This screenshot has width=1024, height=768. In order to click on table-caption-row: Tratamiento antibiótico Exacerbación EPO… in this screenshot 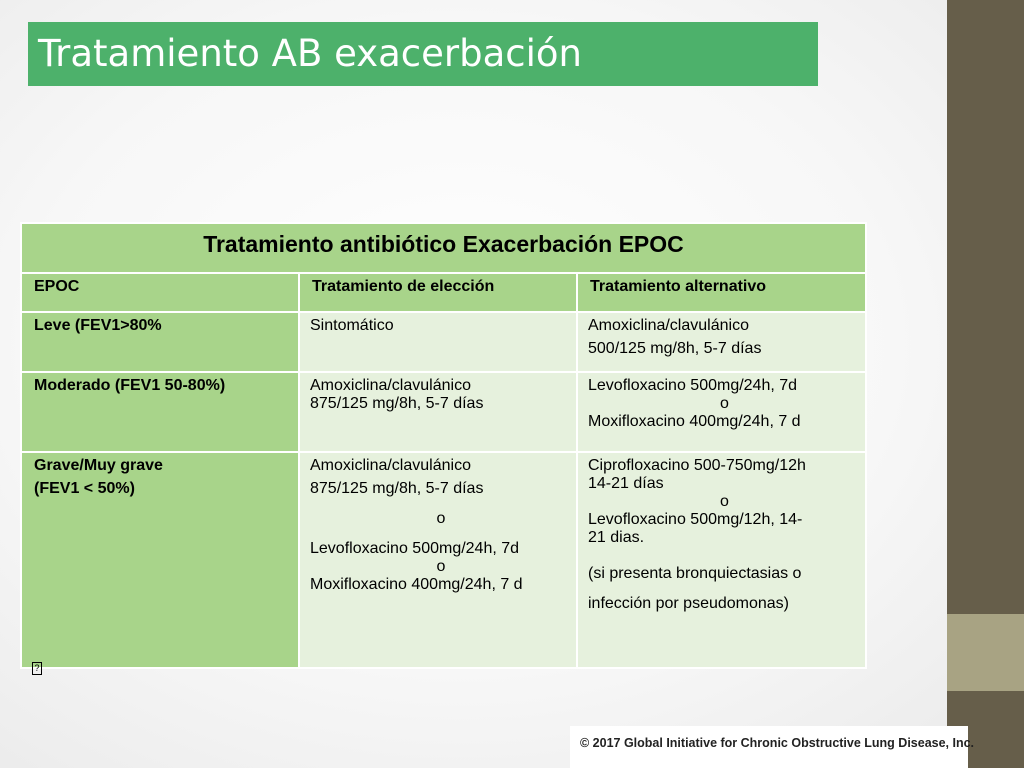, I will do `click(443, 248)`.